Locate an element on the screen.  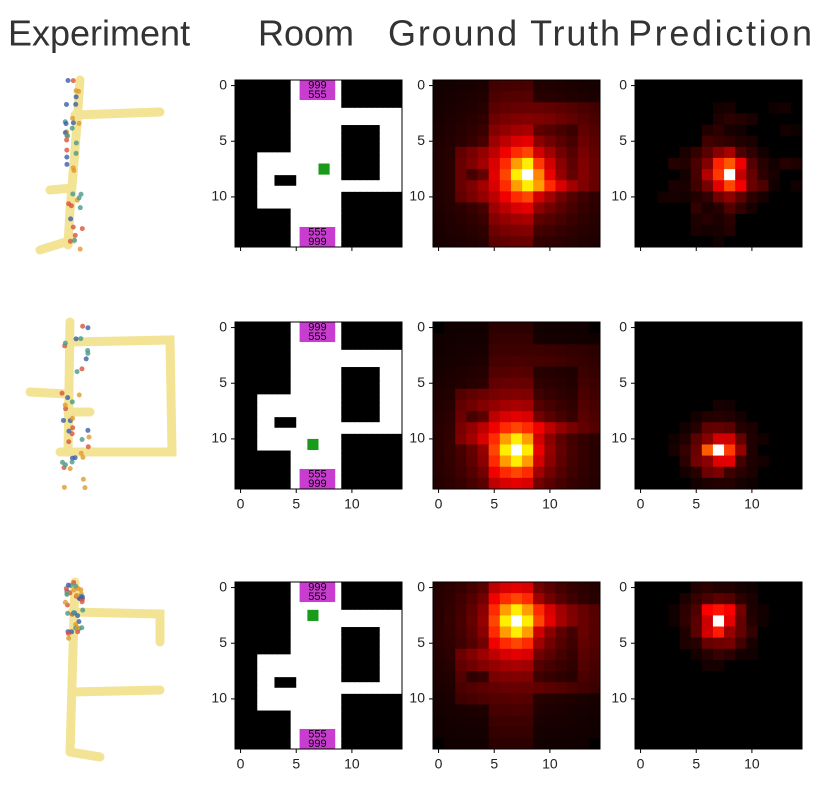
trajectory is located at coordinates (115, 669).